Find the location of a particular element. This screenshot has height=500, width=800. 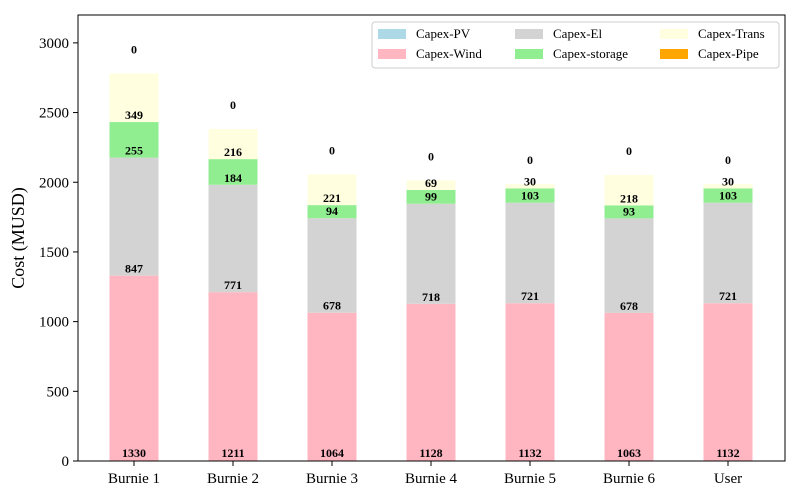

data-label: 1064 is located at coordinates (332, 453).